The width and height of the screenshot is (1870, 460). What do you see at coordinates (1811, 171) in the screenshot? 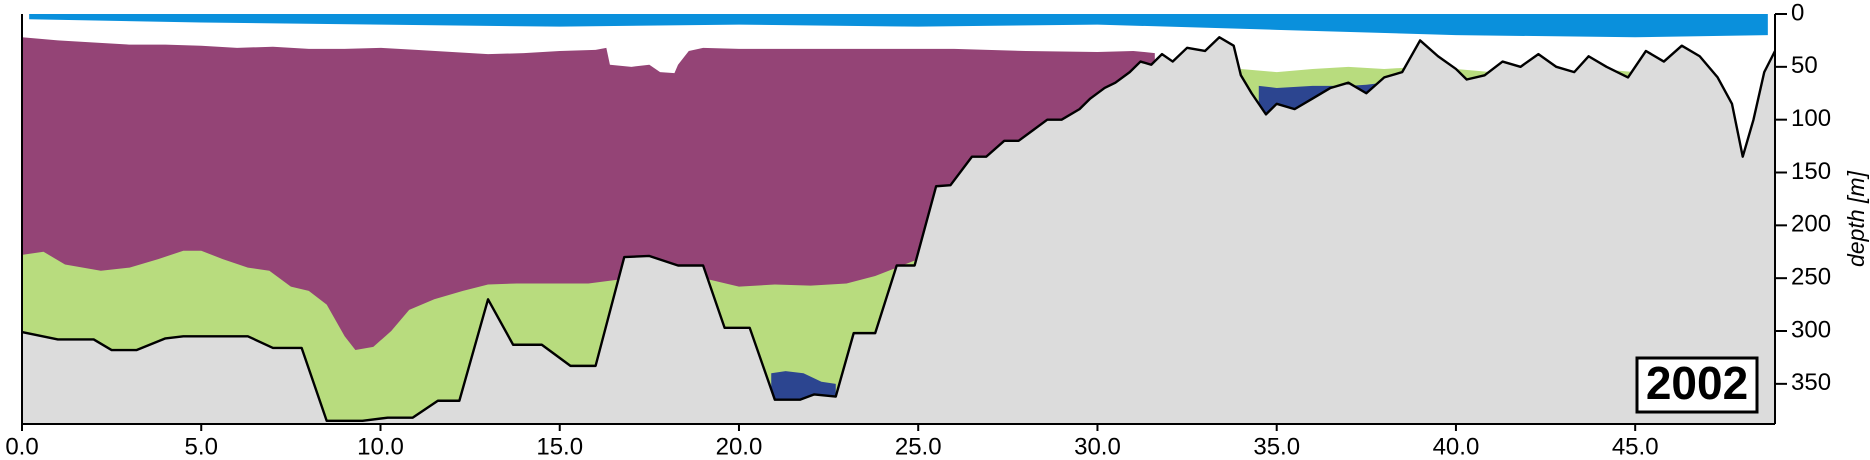
I see `y-tick-label: 150` at bounding box center [1811, 171].